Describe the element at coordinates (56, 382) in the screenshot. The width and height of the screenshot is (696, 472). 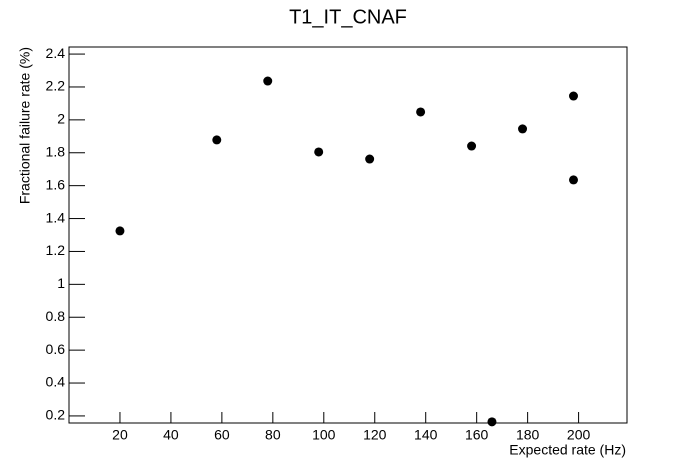
I see `y-tick-label: 0.4` at that location.